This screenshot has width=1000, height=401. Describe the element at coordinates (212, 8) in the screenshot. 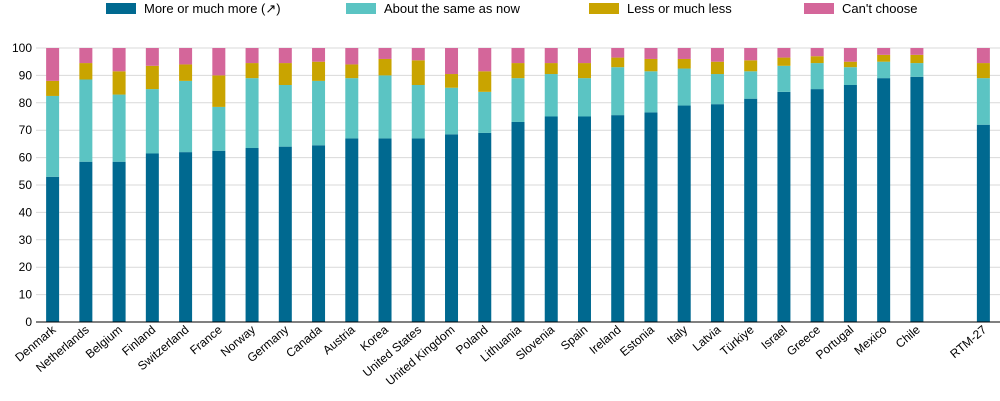

I see `legend-label: More or much more (↗)` at that location.